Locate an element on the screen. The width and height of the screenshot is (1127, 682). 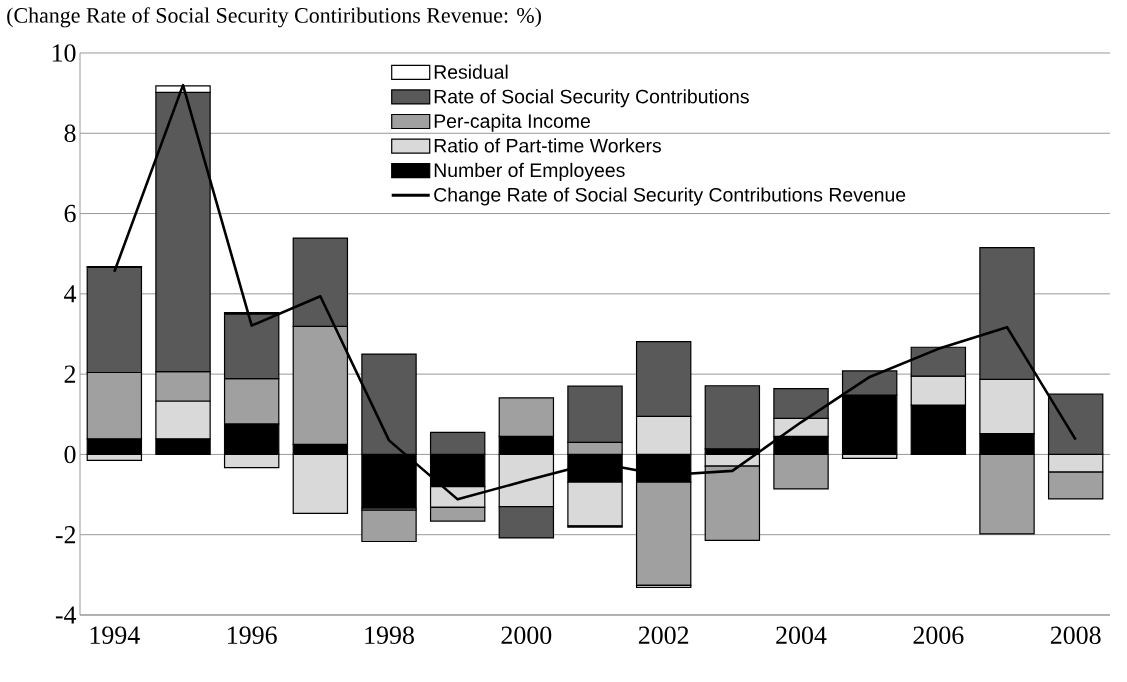
x-tick-label: 2002 is located at coordinates (663, 635).